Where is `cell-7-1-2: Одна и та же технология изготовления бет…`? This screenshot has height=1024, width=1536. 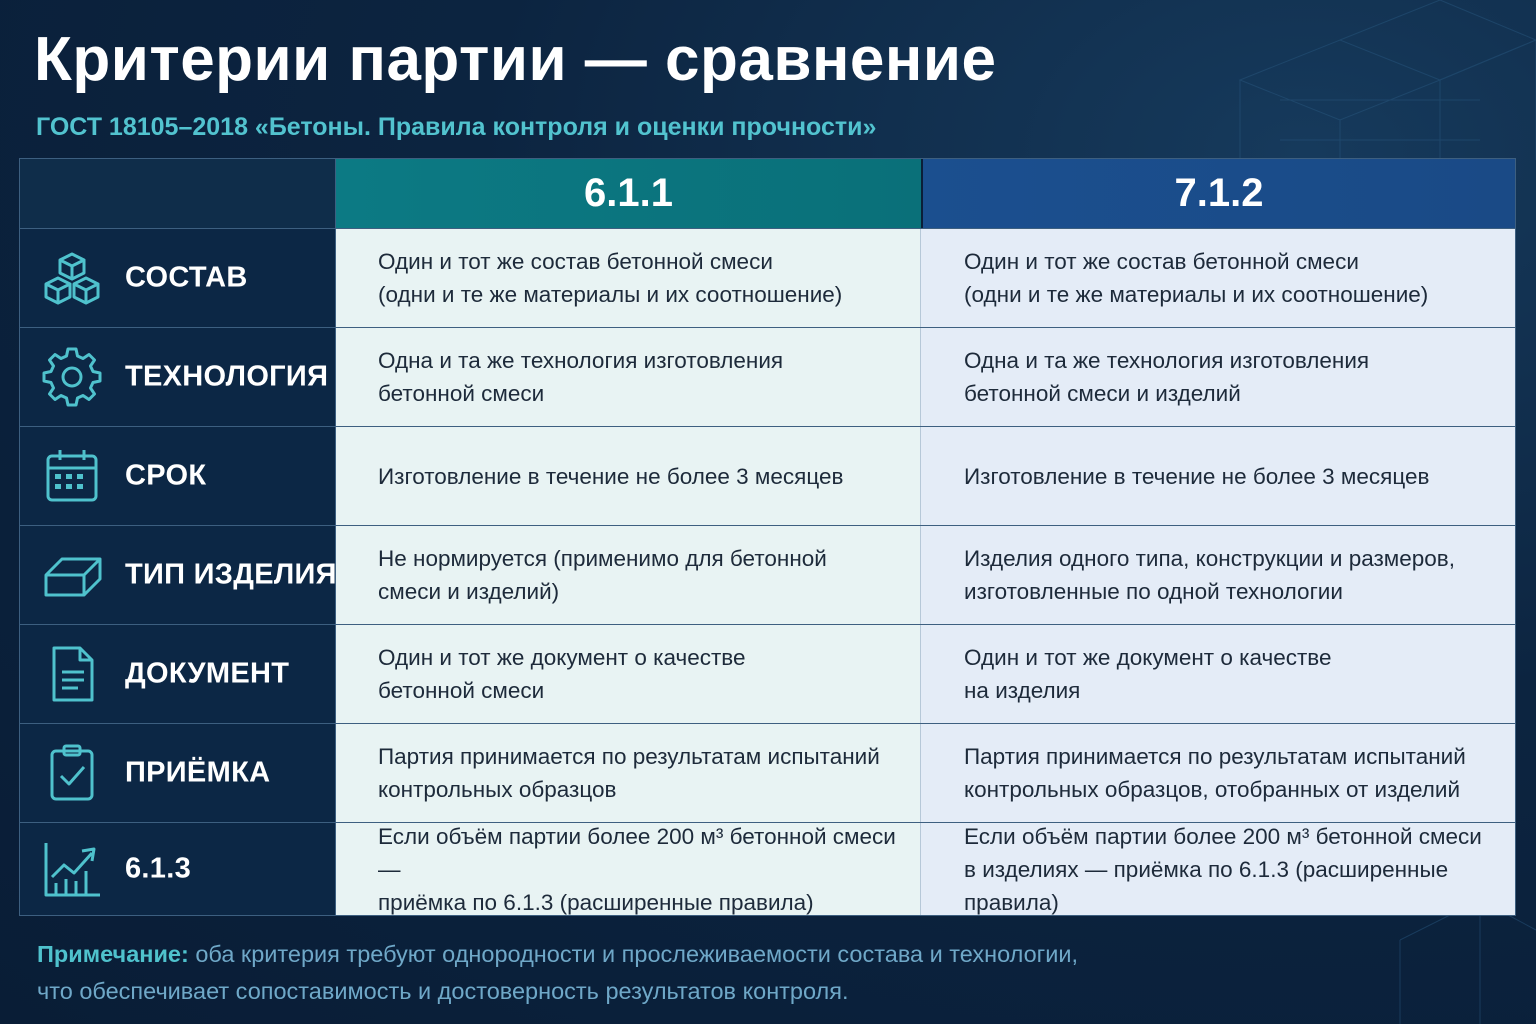 cell-7-1-2: Одна и та же технология изготовления бет… is located at coordinates (1218, 377).